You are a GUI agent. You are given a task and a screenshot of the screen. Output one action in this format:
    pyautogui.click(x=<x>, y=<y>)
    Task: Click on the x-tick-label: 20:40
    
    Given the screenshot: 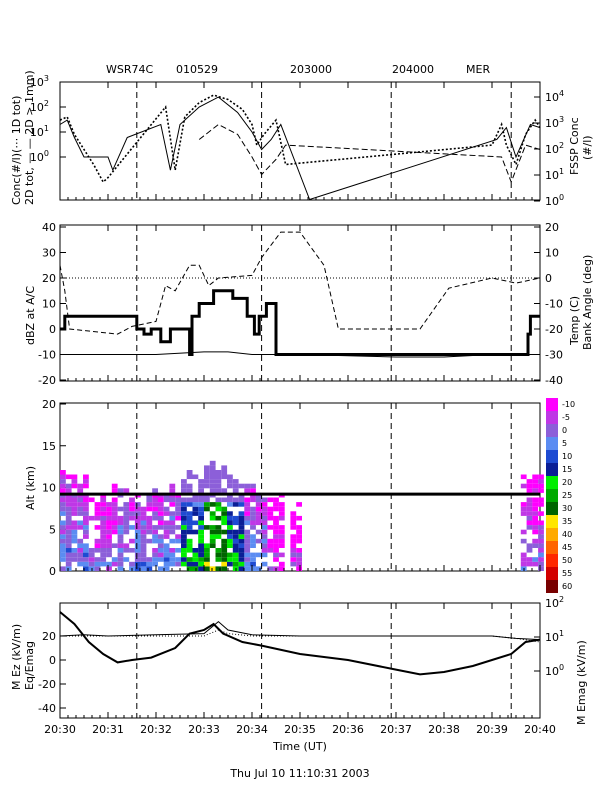 What is the action you would take?
    pyautogui.click(x=540, y=729)
    